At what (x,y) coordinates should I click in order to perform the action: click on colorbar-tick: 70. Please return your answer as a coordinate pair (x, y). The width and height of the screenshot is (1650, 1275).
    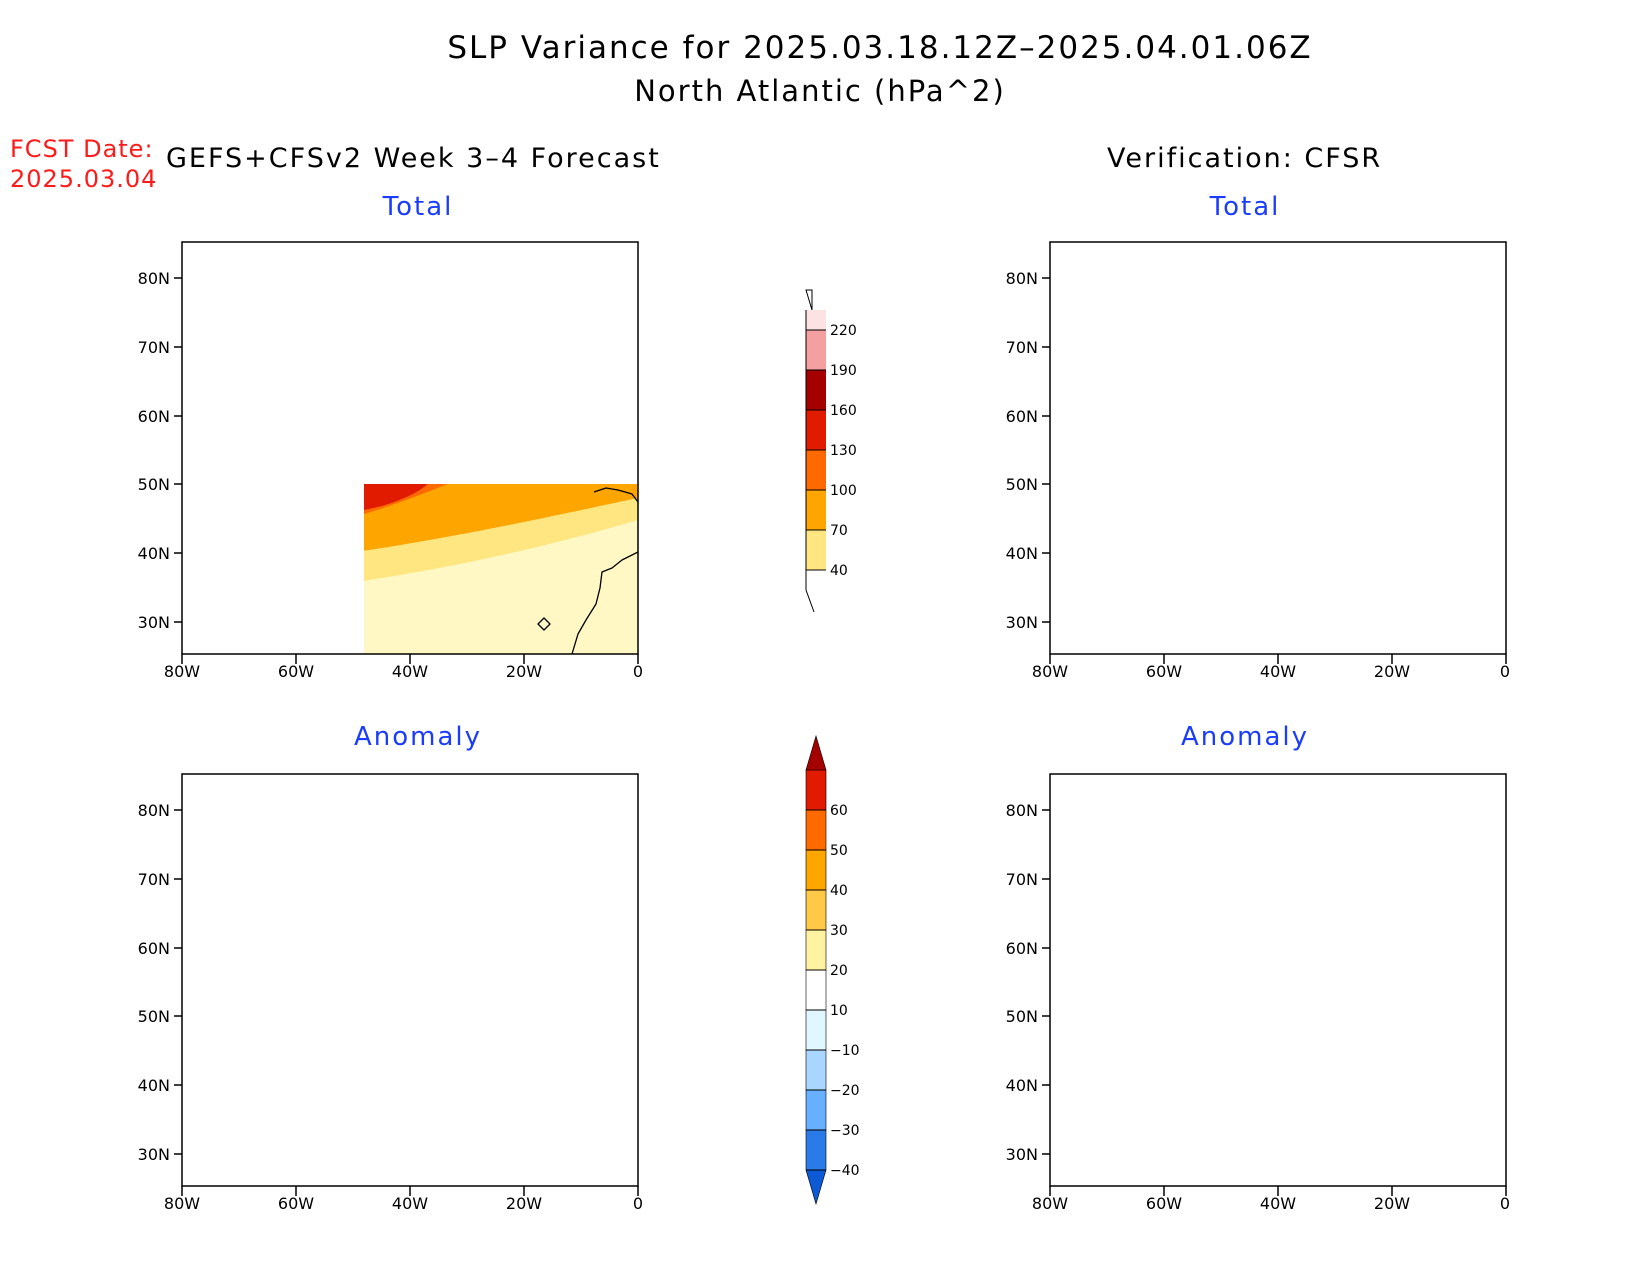
    Looking at the image, I should click on (839, 531).